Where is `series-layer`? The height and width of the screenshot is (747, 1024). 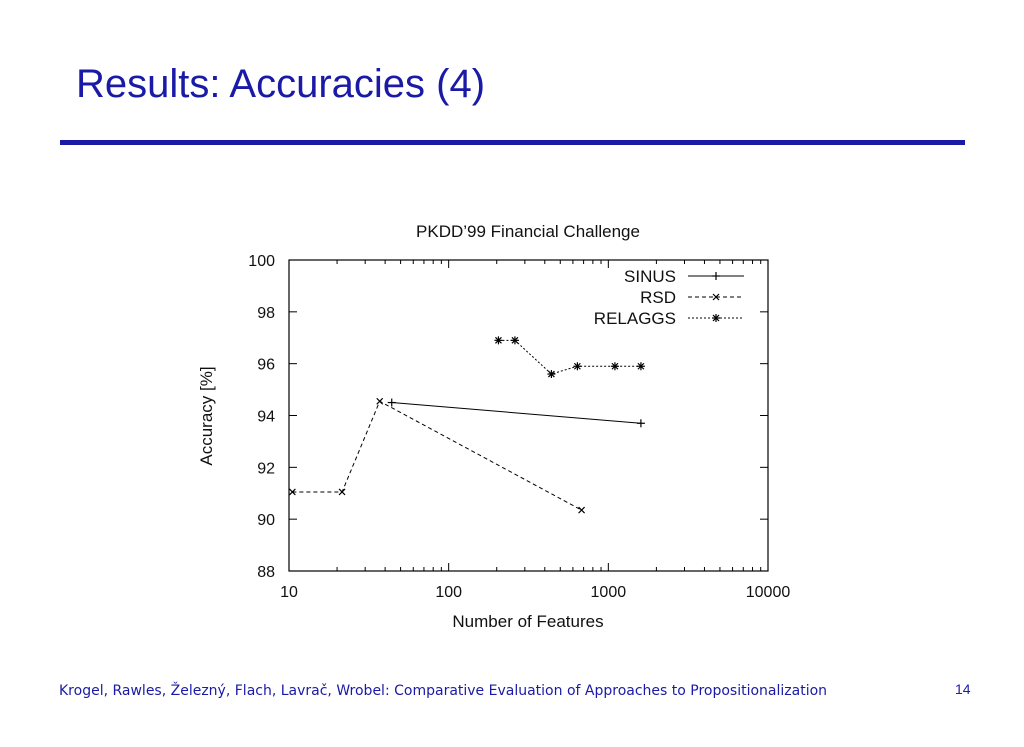 series-layer is located at coordinates (466, 425).